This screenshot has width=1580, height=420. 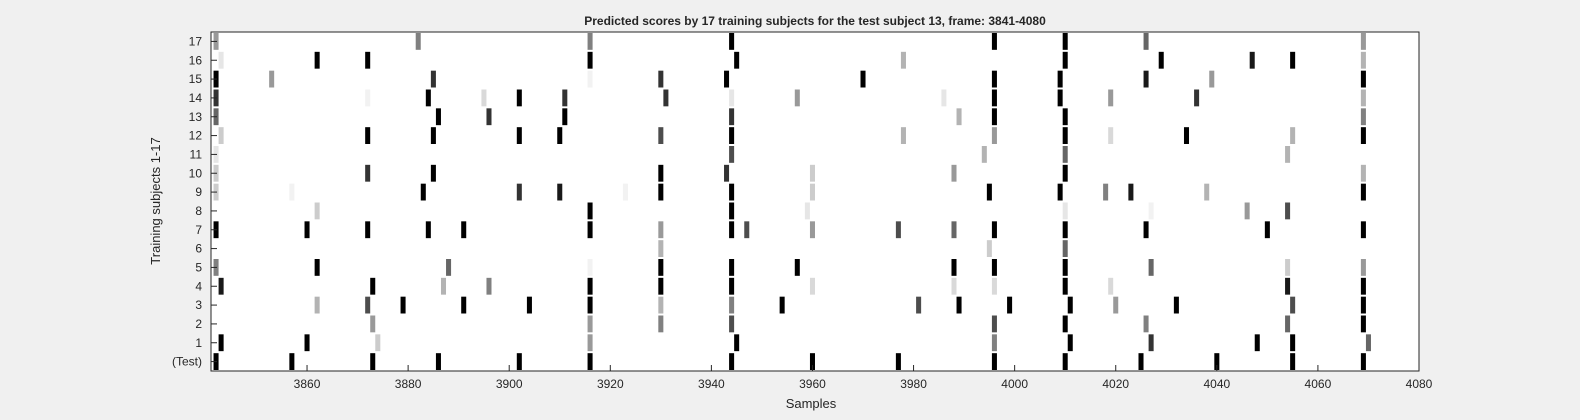 I want to click on x-tick-label: 4040, so click(x=1216, y=384).